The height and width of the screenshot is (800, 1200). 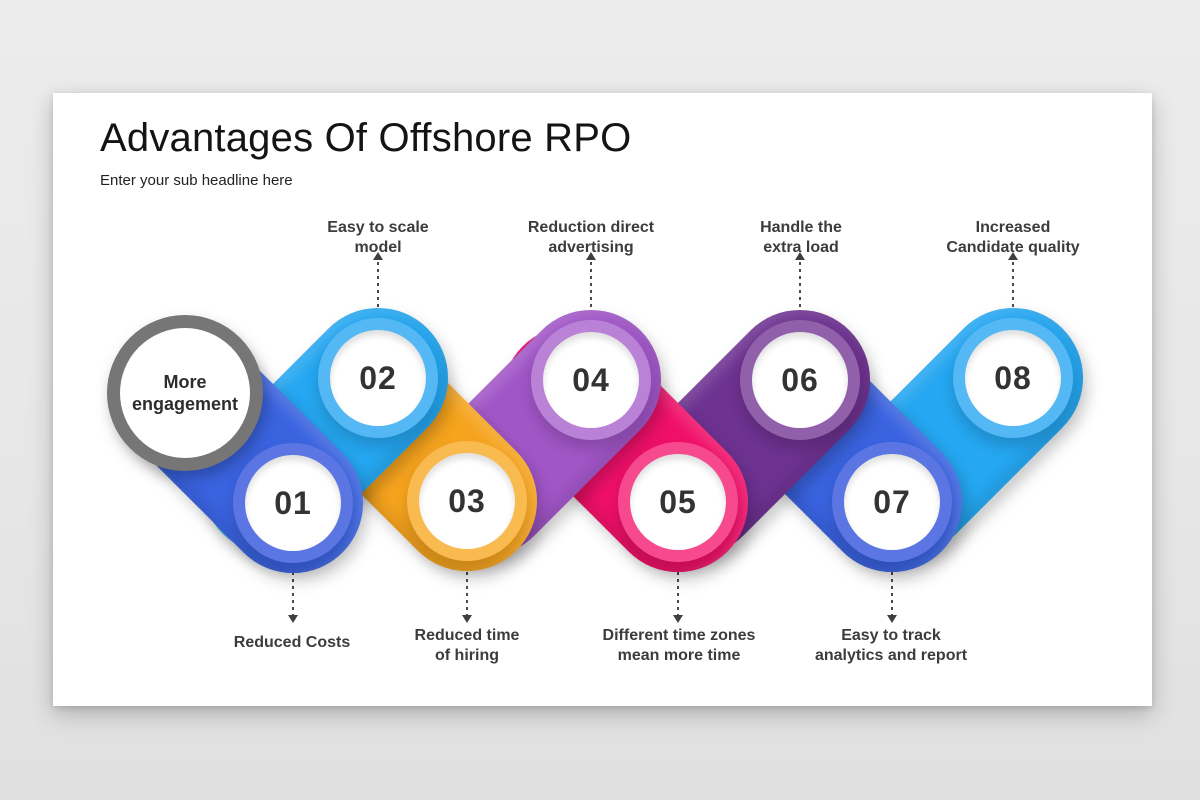 What do you see at coordinates (1013, 237) in the screenshot?
I see `step-label-08: Increased Candidate quality` at bounding box center [1013, 237].